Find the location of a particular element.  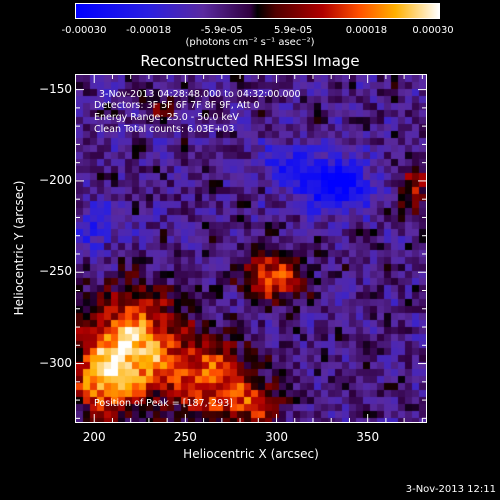

chart-title: Reconstructed RHESSI Image is located at coordinates (250, 61).